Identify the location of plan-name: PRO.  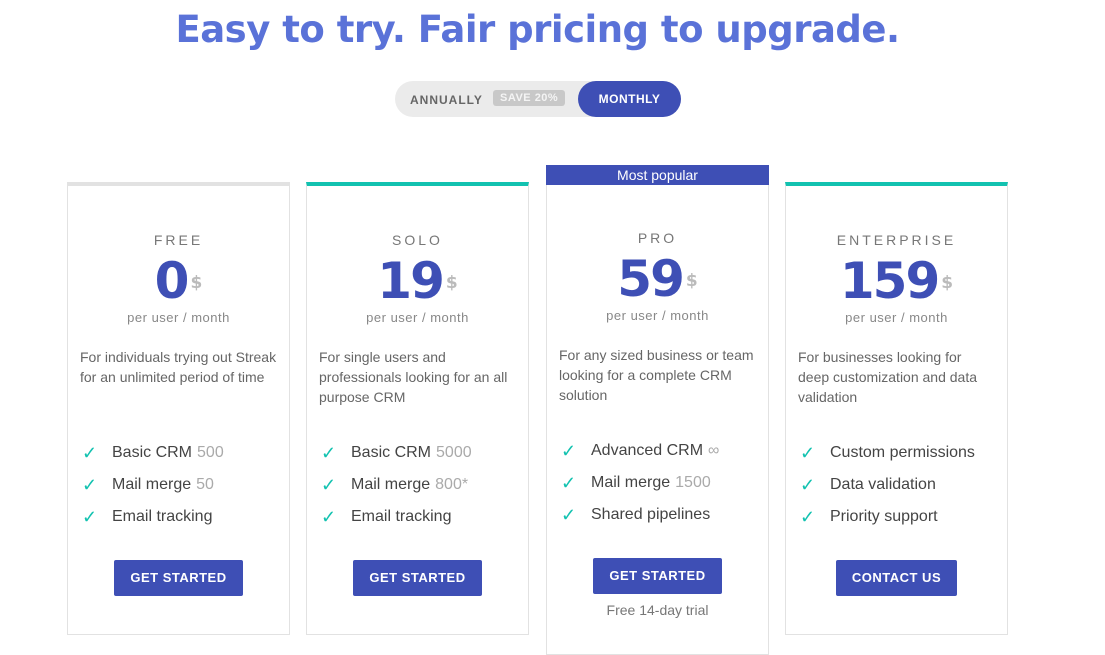
(657, 238).